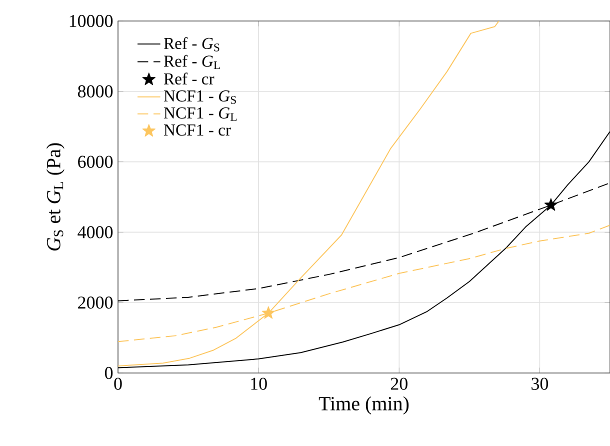  I want to click on y-tick-label: 8000, so click(95, 91).